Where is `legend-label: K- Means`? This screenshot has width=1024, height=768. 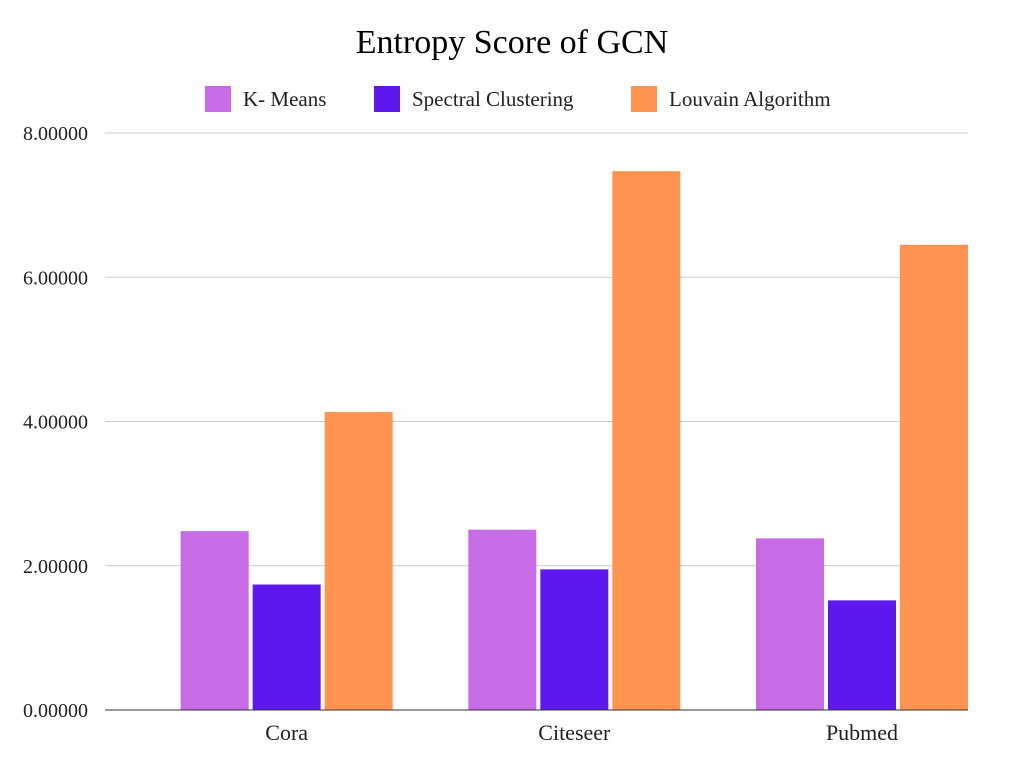 legend-label: K- Means is located at coordinates (284, 99).